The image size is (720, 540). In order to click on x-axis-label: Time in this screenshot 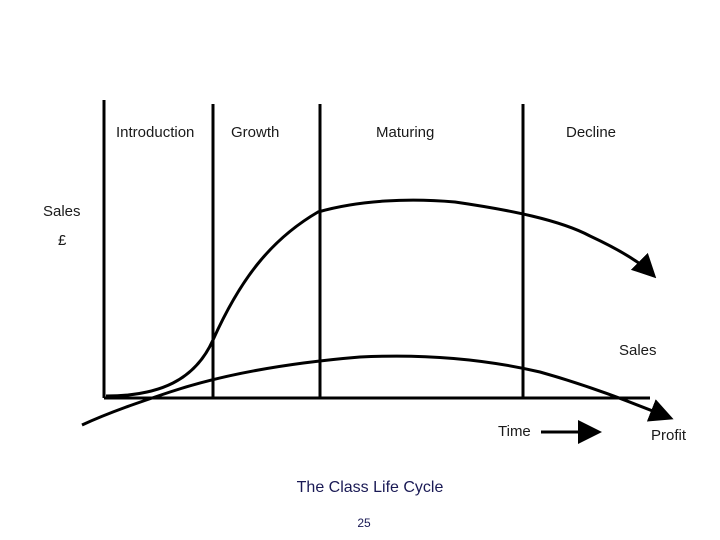, I will do `click(514, 431)`.